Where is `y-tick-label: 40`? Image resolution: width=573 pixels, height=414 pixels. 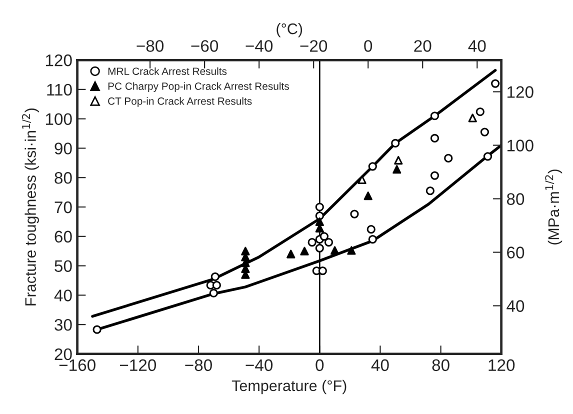 y-tick-label: 40 is located at coordinates (63, 296).